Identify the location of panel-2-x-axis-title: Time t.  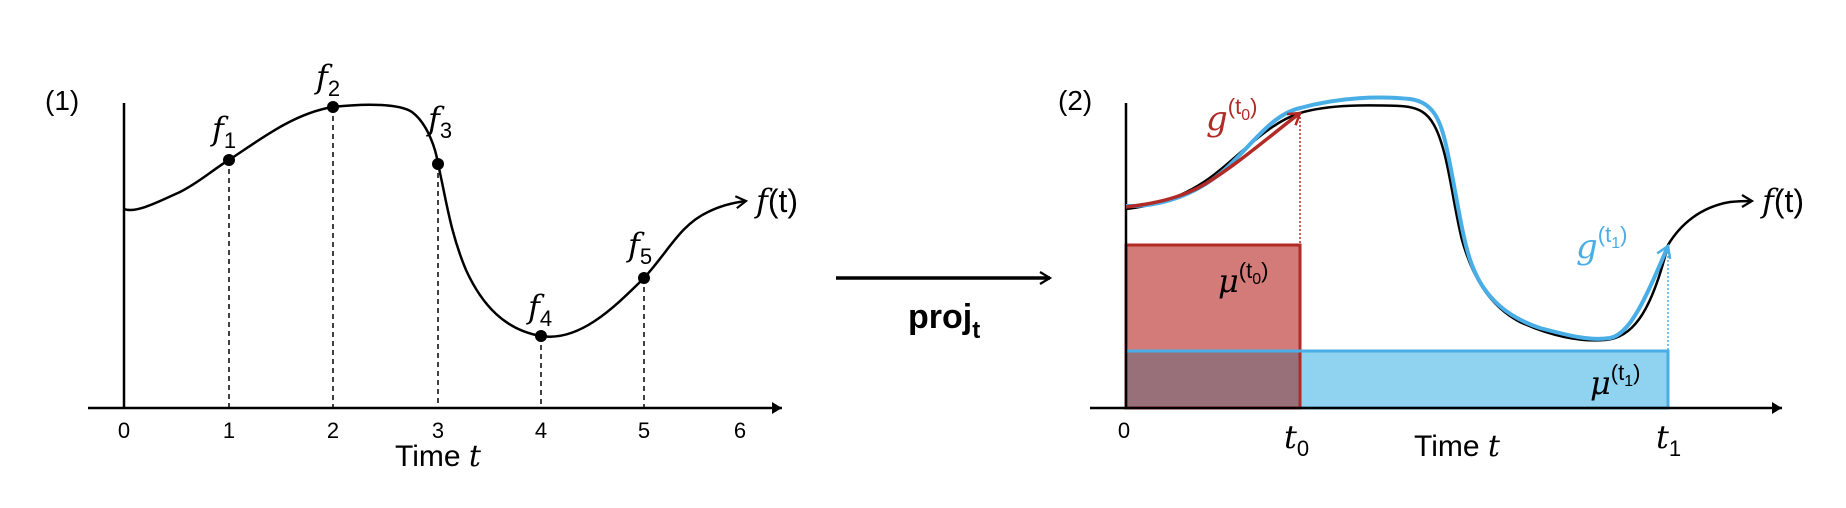
(1457, 446).